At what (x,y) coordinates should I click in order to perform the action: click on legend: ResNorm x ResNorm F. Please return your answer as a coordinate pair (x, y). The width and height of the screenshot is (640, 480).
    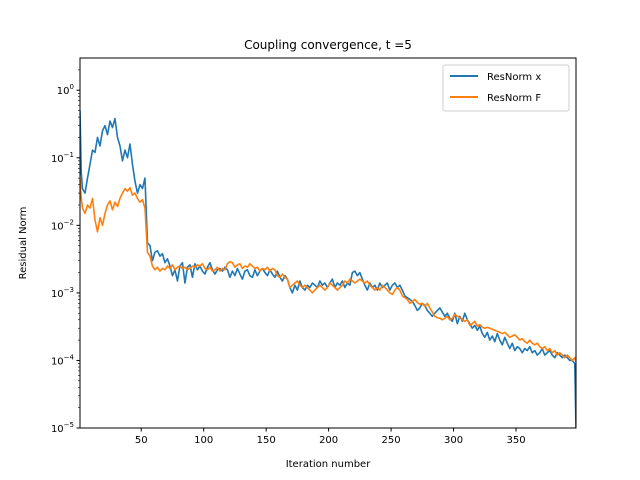
    Looking at the image, I should click on (506, 88).